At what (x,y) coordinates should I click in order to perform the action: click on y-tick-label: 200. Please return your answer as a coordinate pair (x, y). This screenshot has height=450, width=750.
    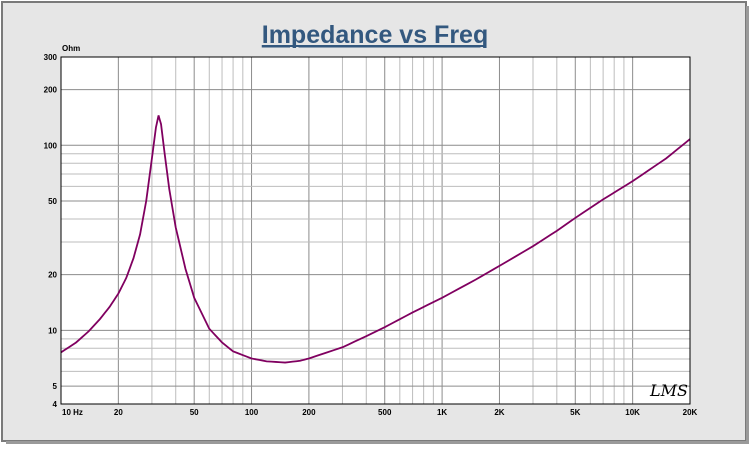
    Looking at the image, I should click on (51, 90).